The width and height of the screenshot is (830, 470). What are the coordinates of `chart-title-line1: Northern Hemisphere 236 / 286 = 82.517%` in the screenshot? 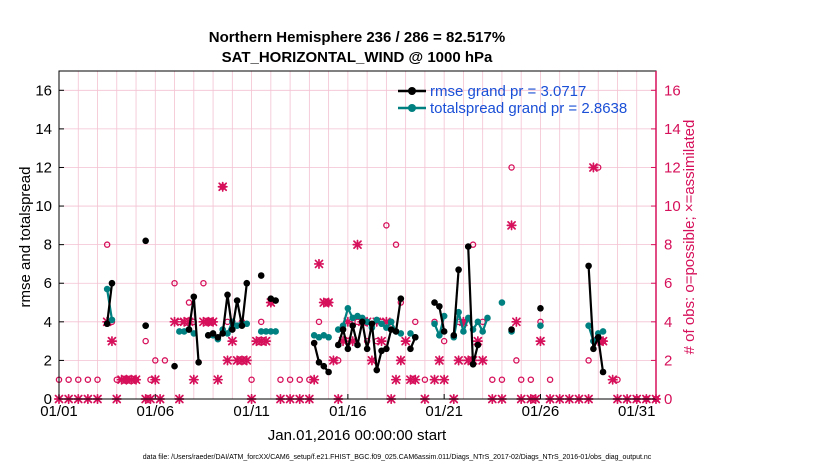 It's located at (357, 37).